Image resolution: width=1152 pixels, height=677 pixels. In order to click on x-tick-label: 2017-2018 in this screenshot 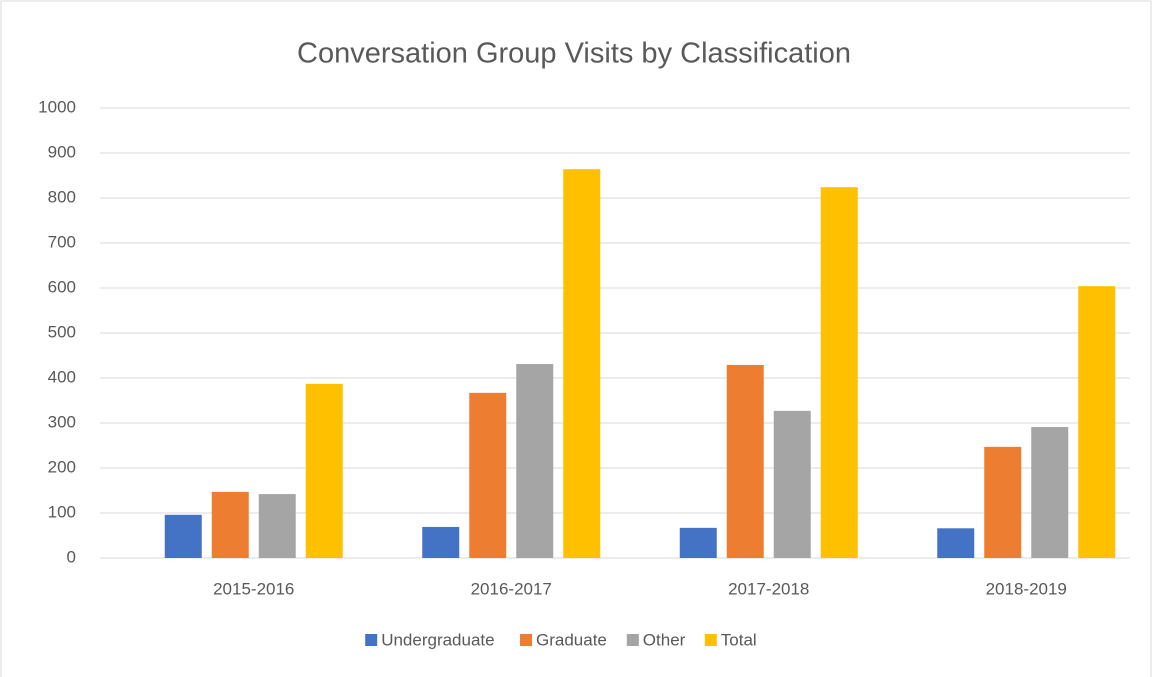, I will do `click(768, 588)`.